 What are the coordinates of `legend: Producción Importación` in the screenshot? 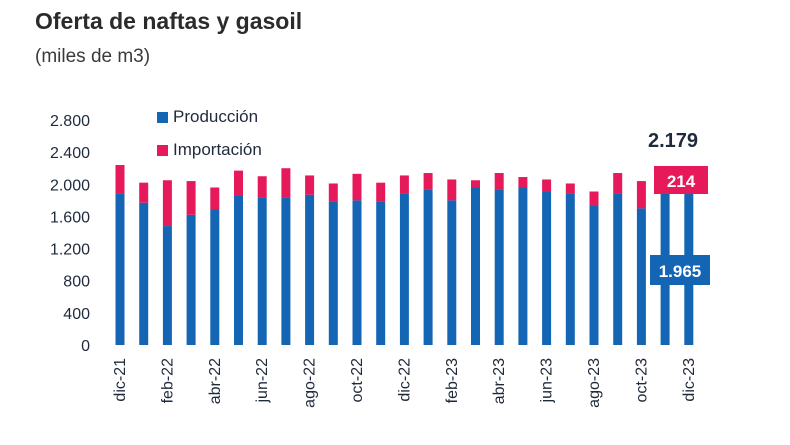 It's located at (209, 133).